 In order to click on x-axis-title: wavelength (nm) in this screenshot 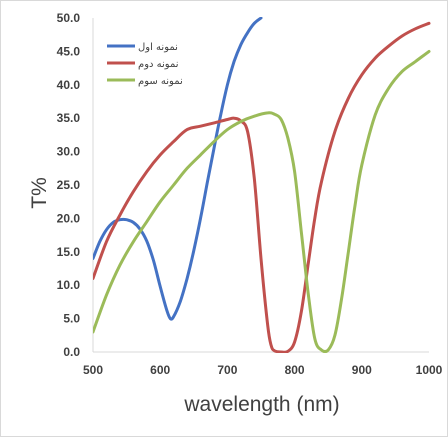, I will do `click(261, 404)`.